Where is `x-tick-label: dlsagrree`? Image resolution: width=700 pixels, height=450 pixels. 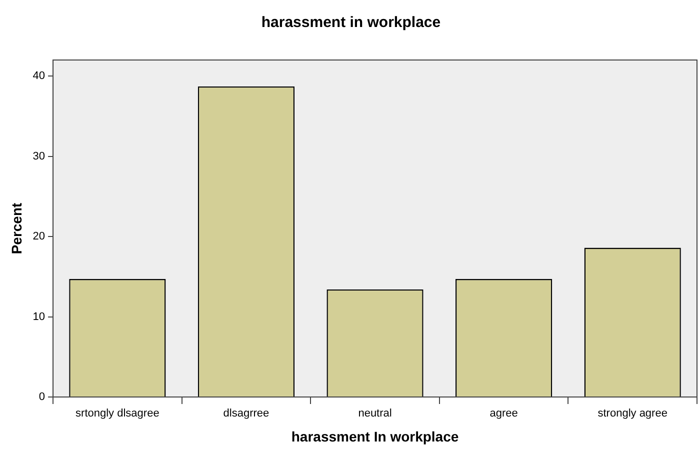 x-tick-label: dlsagrree is located at coordinates (246, 414).